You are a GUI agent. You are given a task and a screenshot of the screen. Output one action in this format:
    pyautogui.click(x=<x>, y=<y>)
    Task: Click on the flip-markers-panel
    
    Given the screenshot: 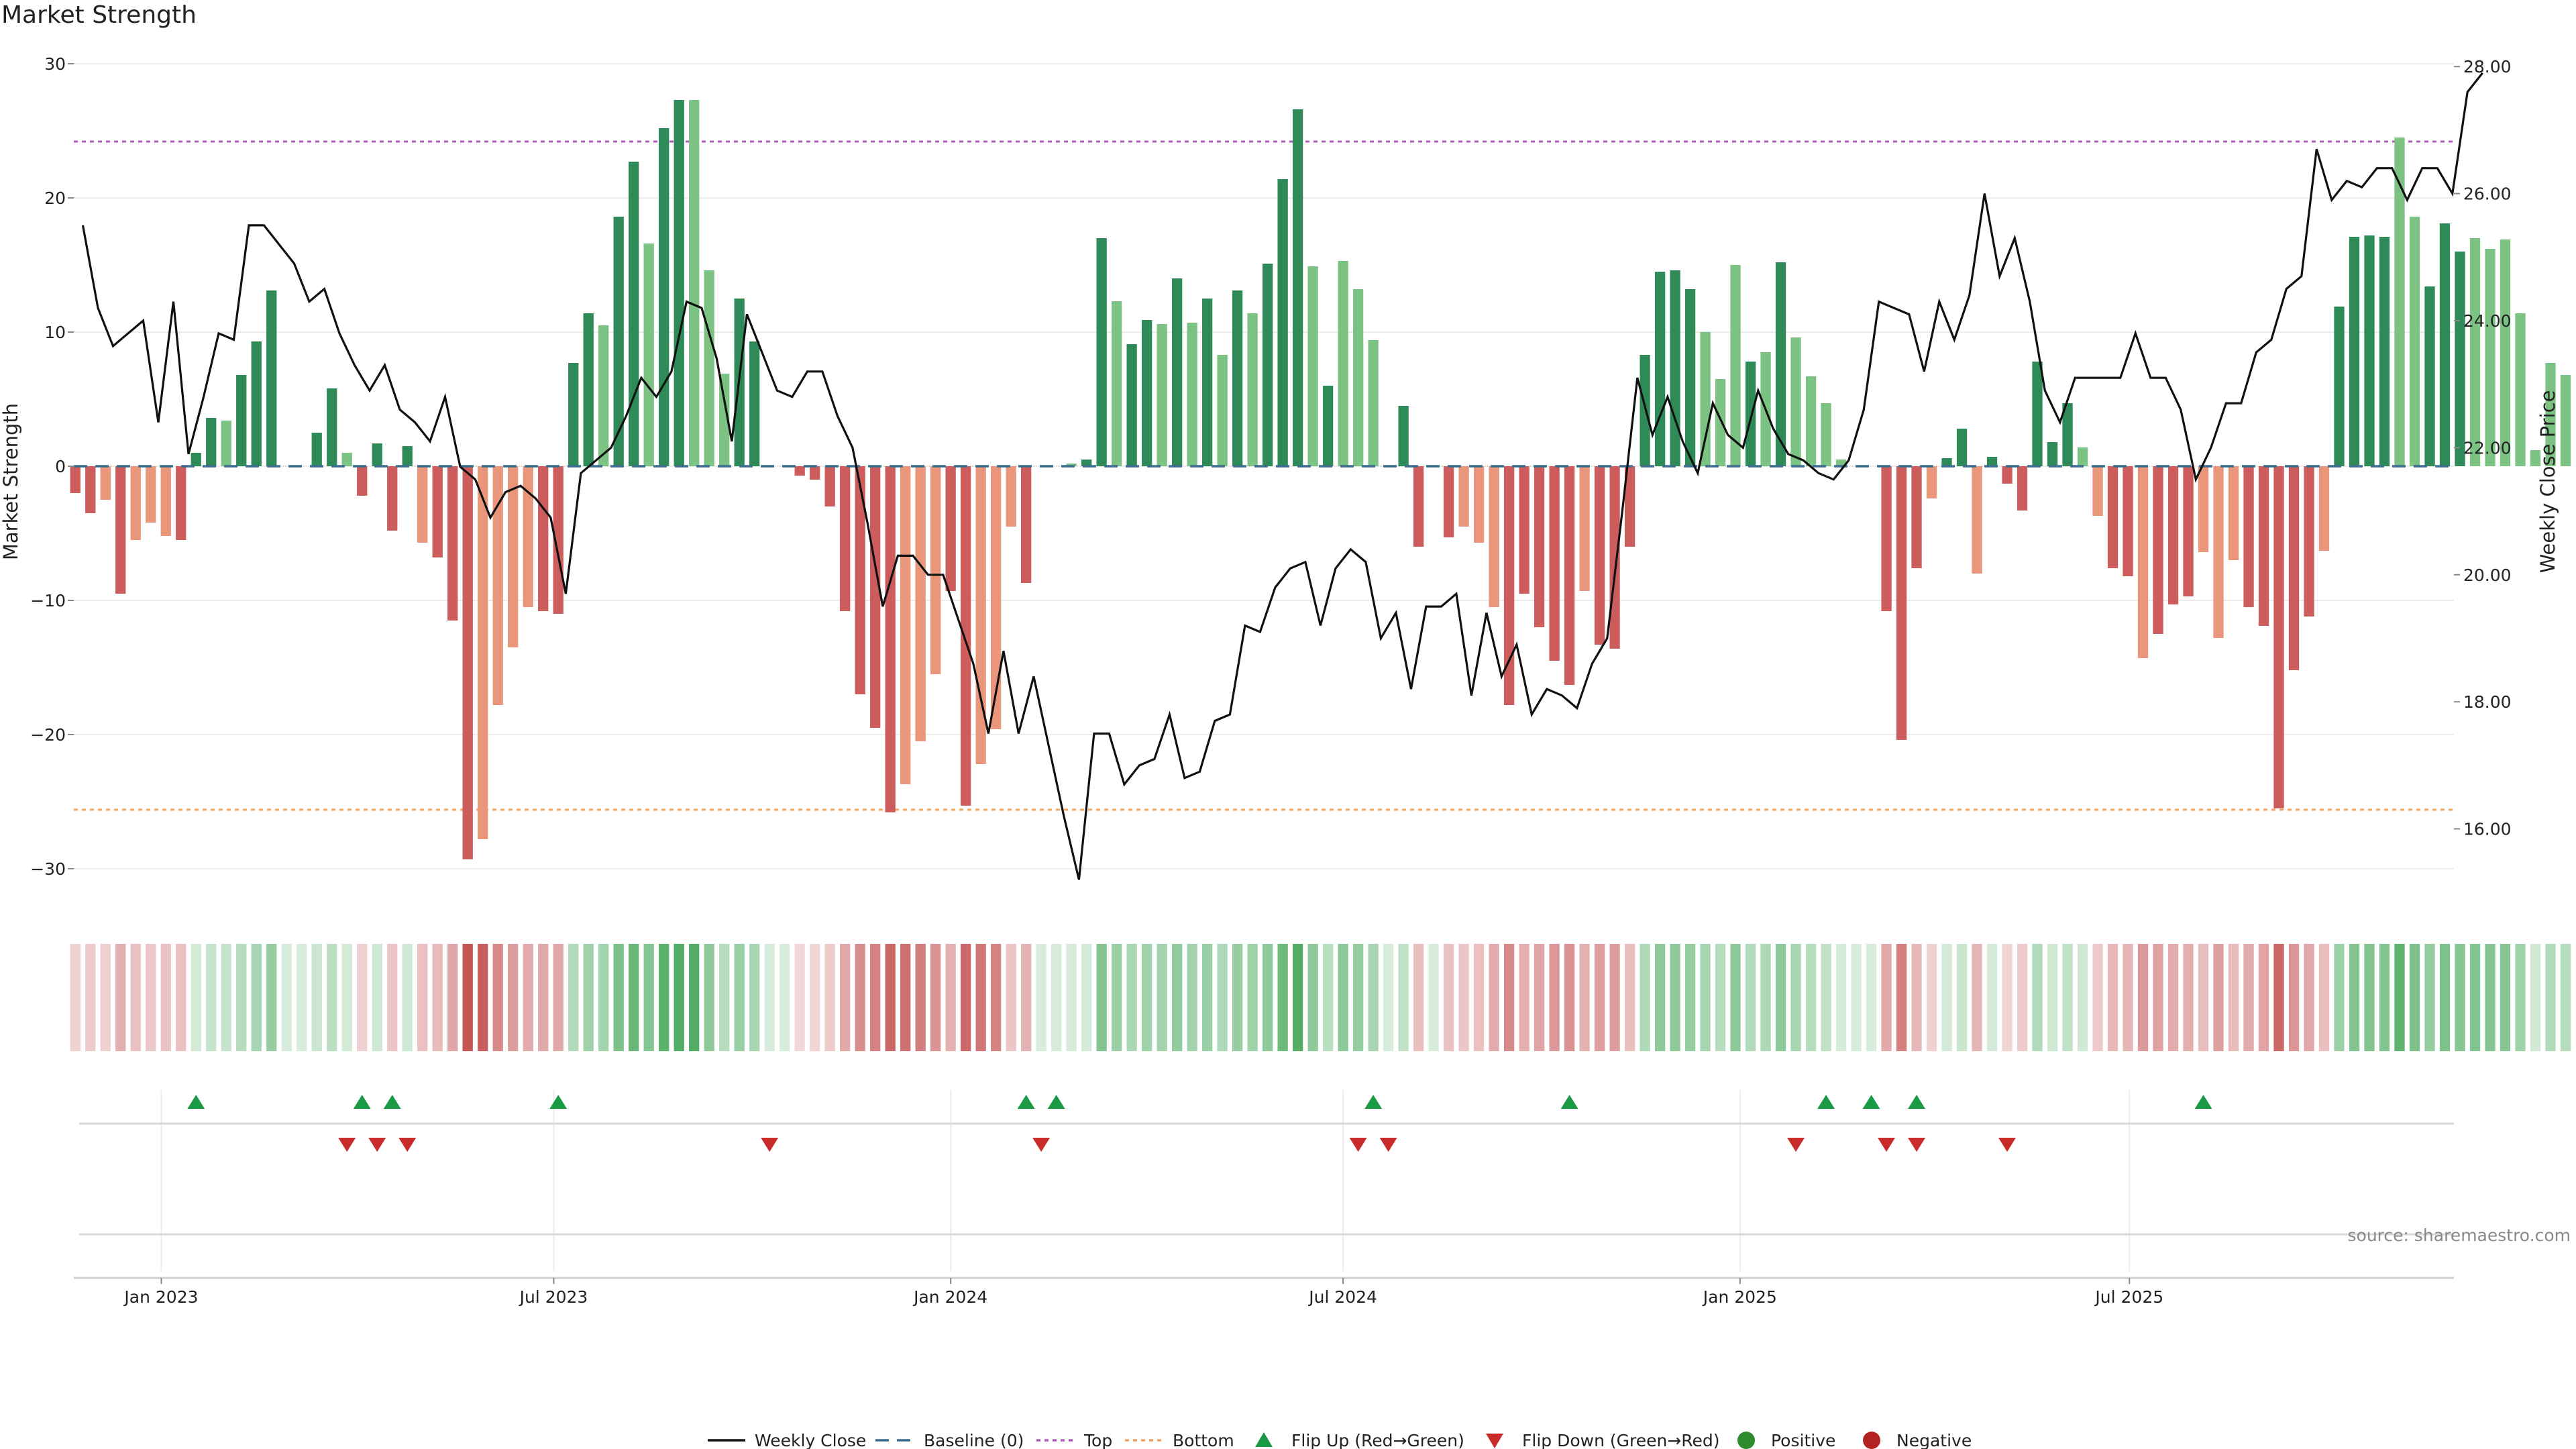 What is the action you would take?
    pyautogui.click(x=1199, y=1123)
    